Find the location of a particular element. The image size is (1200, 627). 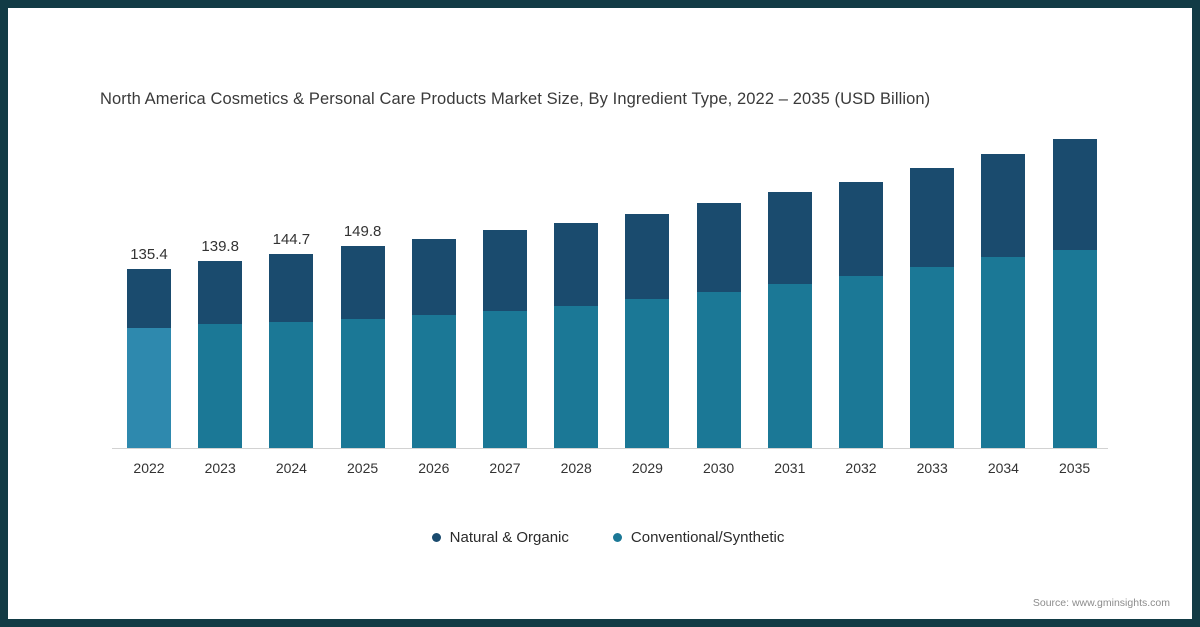

bar-2031 is located at coordinates (789, 320).